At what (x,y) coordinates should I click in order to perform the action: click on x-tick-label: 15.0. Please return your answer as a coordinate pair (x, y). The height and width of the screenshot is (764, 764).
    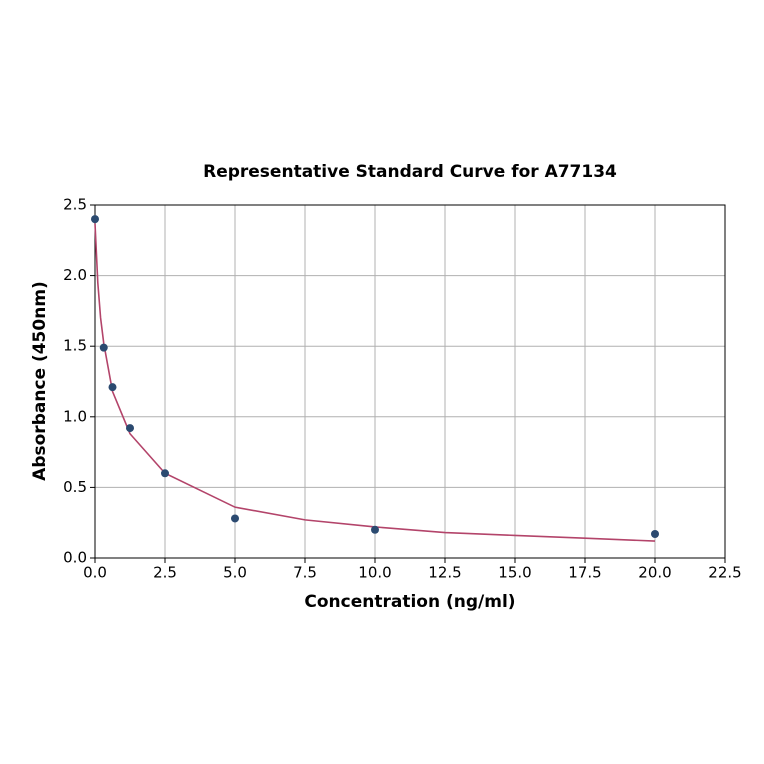
    Looking at the image, I should click on (514, 573).